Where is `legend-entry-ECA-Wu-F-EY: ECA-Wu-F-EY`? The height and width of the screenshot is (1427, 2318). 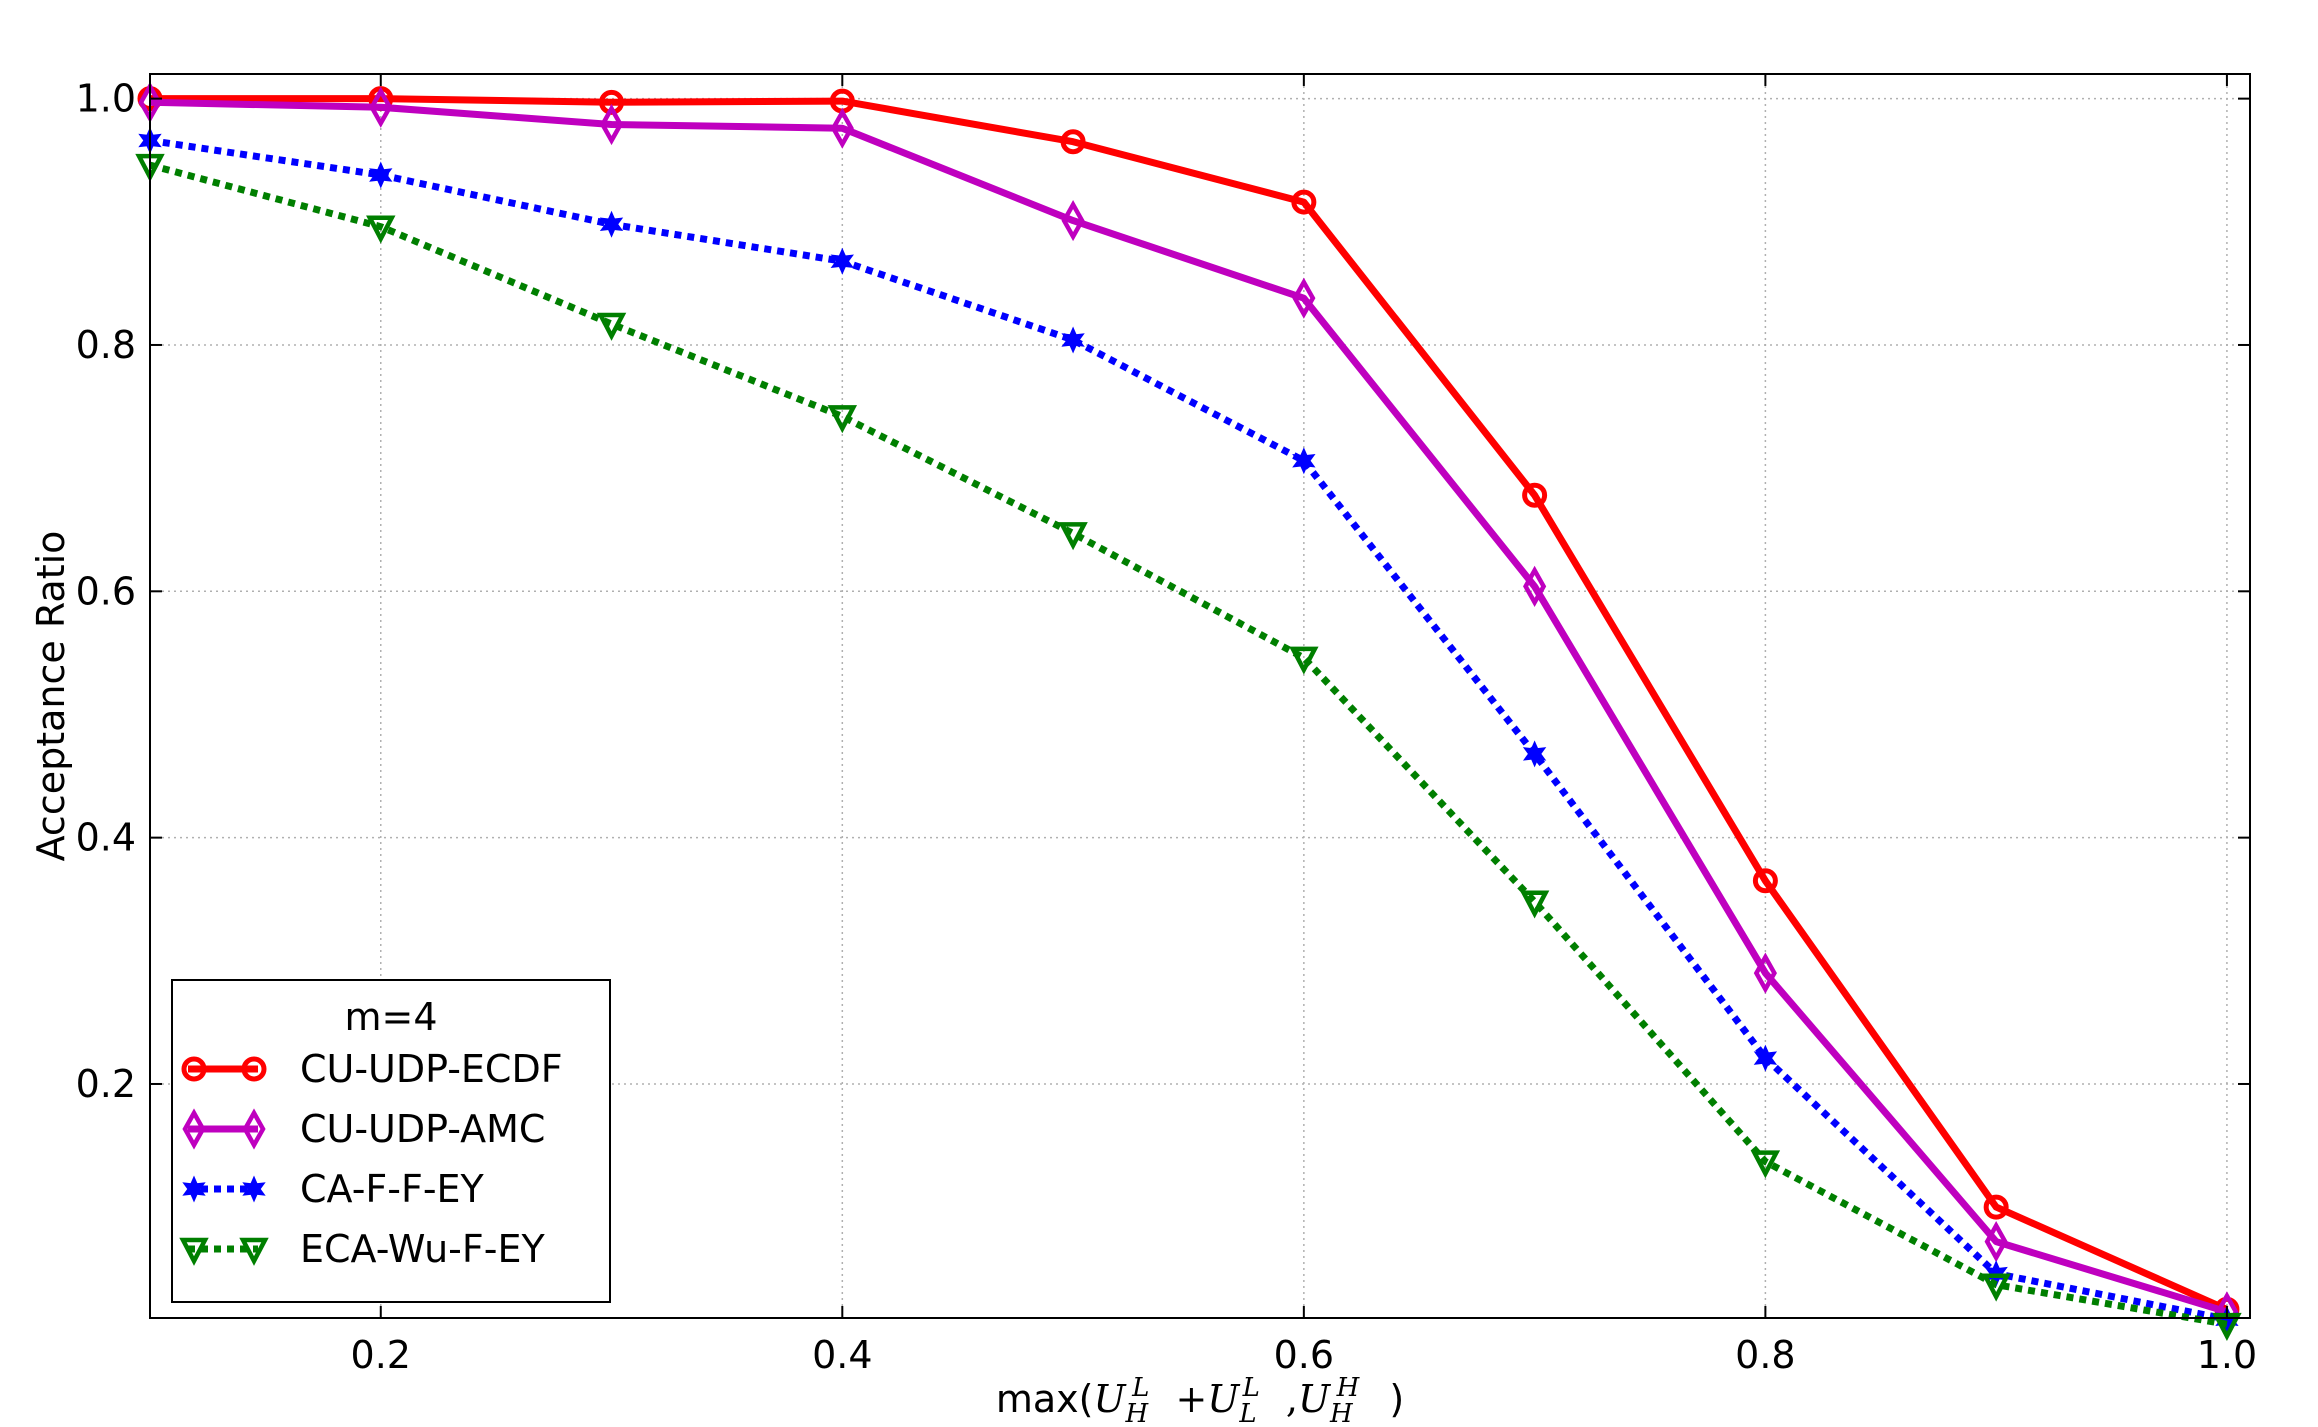
legend-entry-ECA-Wu-F-EY: ECA-Wu-F-EY is located at coordinates (362, 1249).